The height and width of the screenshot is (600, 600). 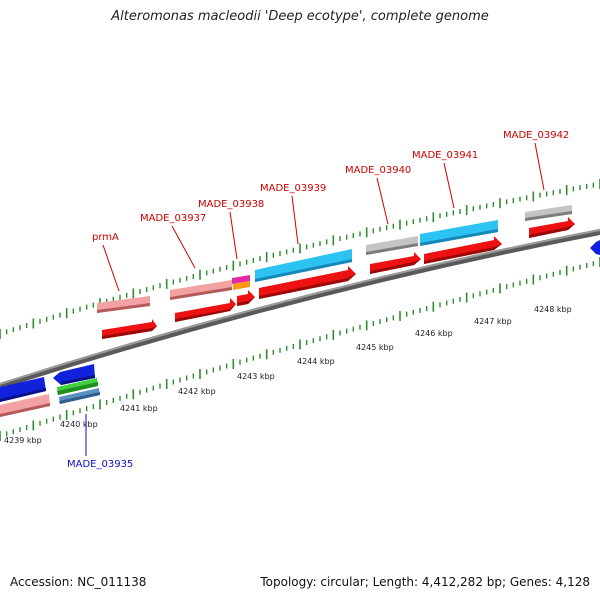 I want to click on cds-made-03939-arrow, so click(x=307, y=282).